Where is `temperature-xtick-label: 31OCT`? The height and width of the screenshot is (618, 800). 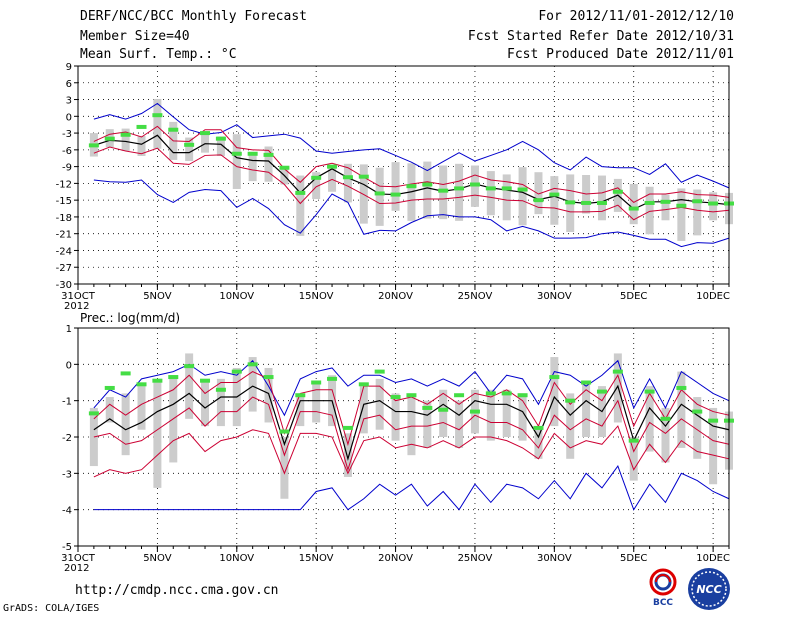 temperature-xtick-label: 31OCT is located at coordinates (78, 296).